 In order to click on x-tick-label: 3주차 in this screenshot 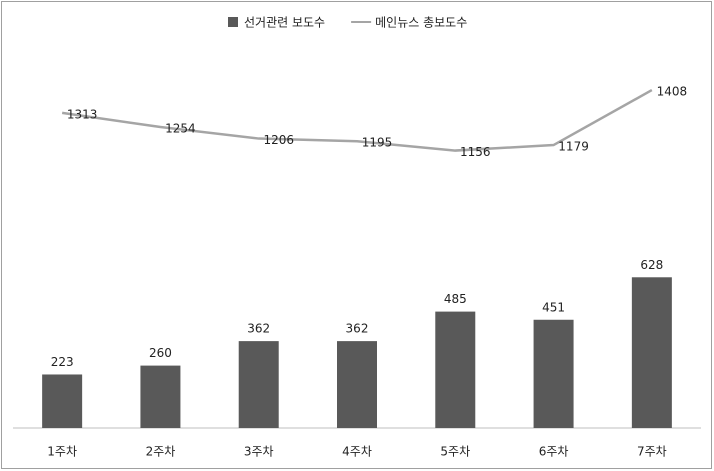, I will do `click(259, 452)`.